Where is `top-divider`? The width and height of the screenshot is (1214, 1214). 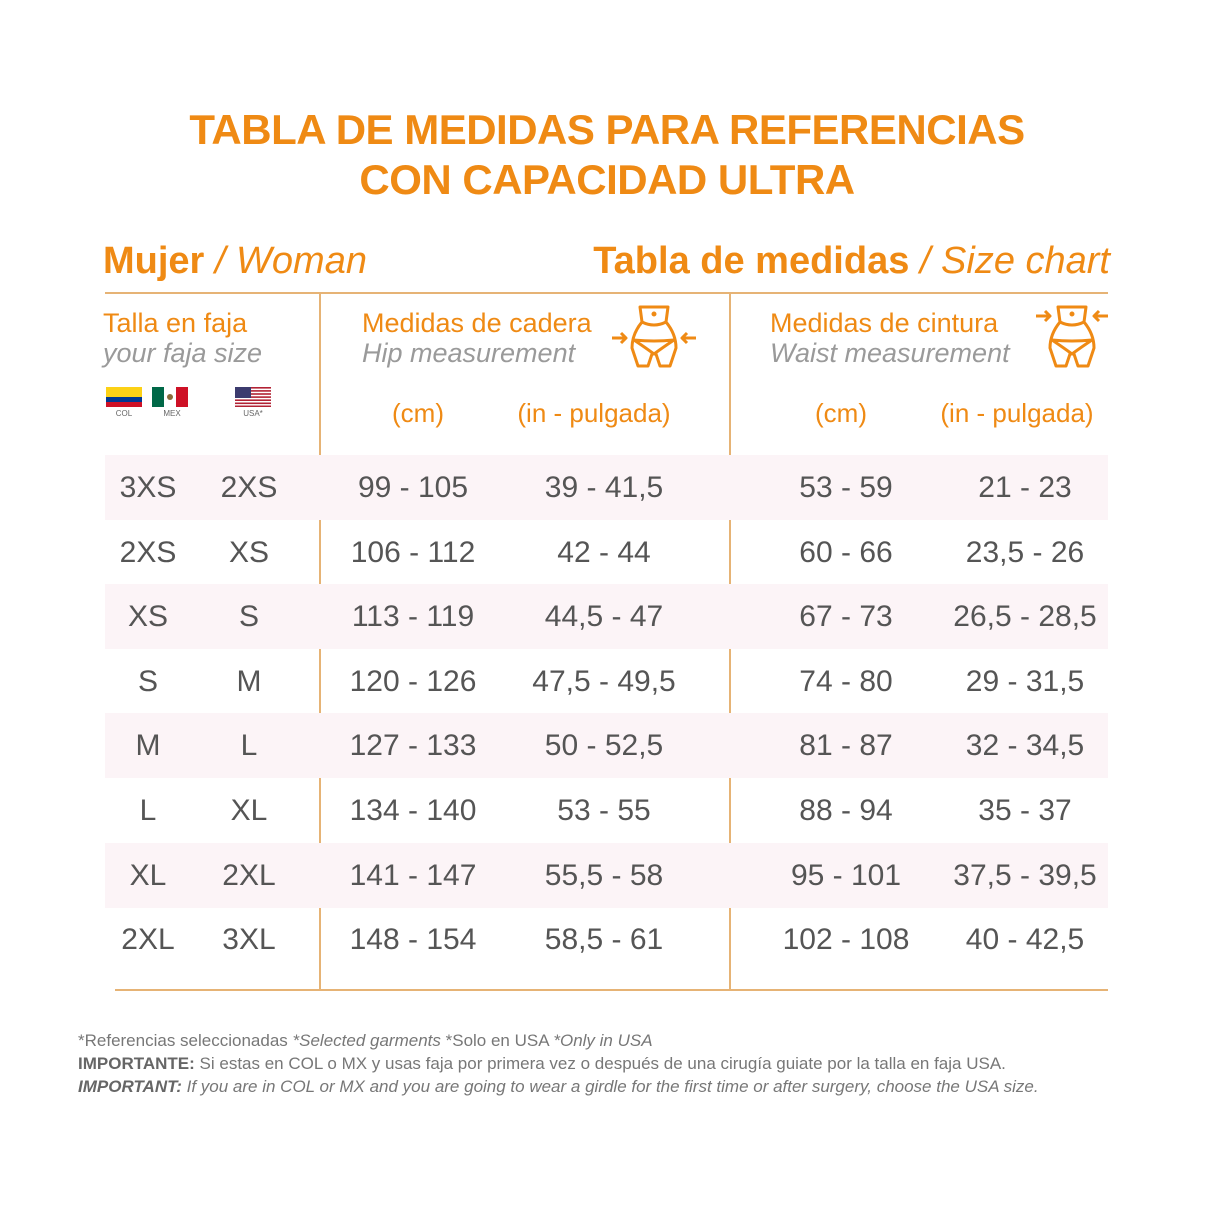
top-divider is located at coordinates (606, 293).